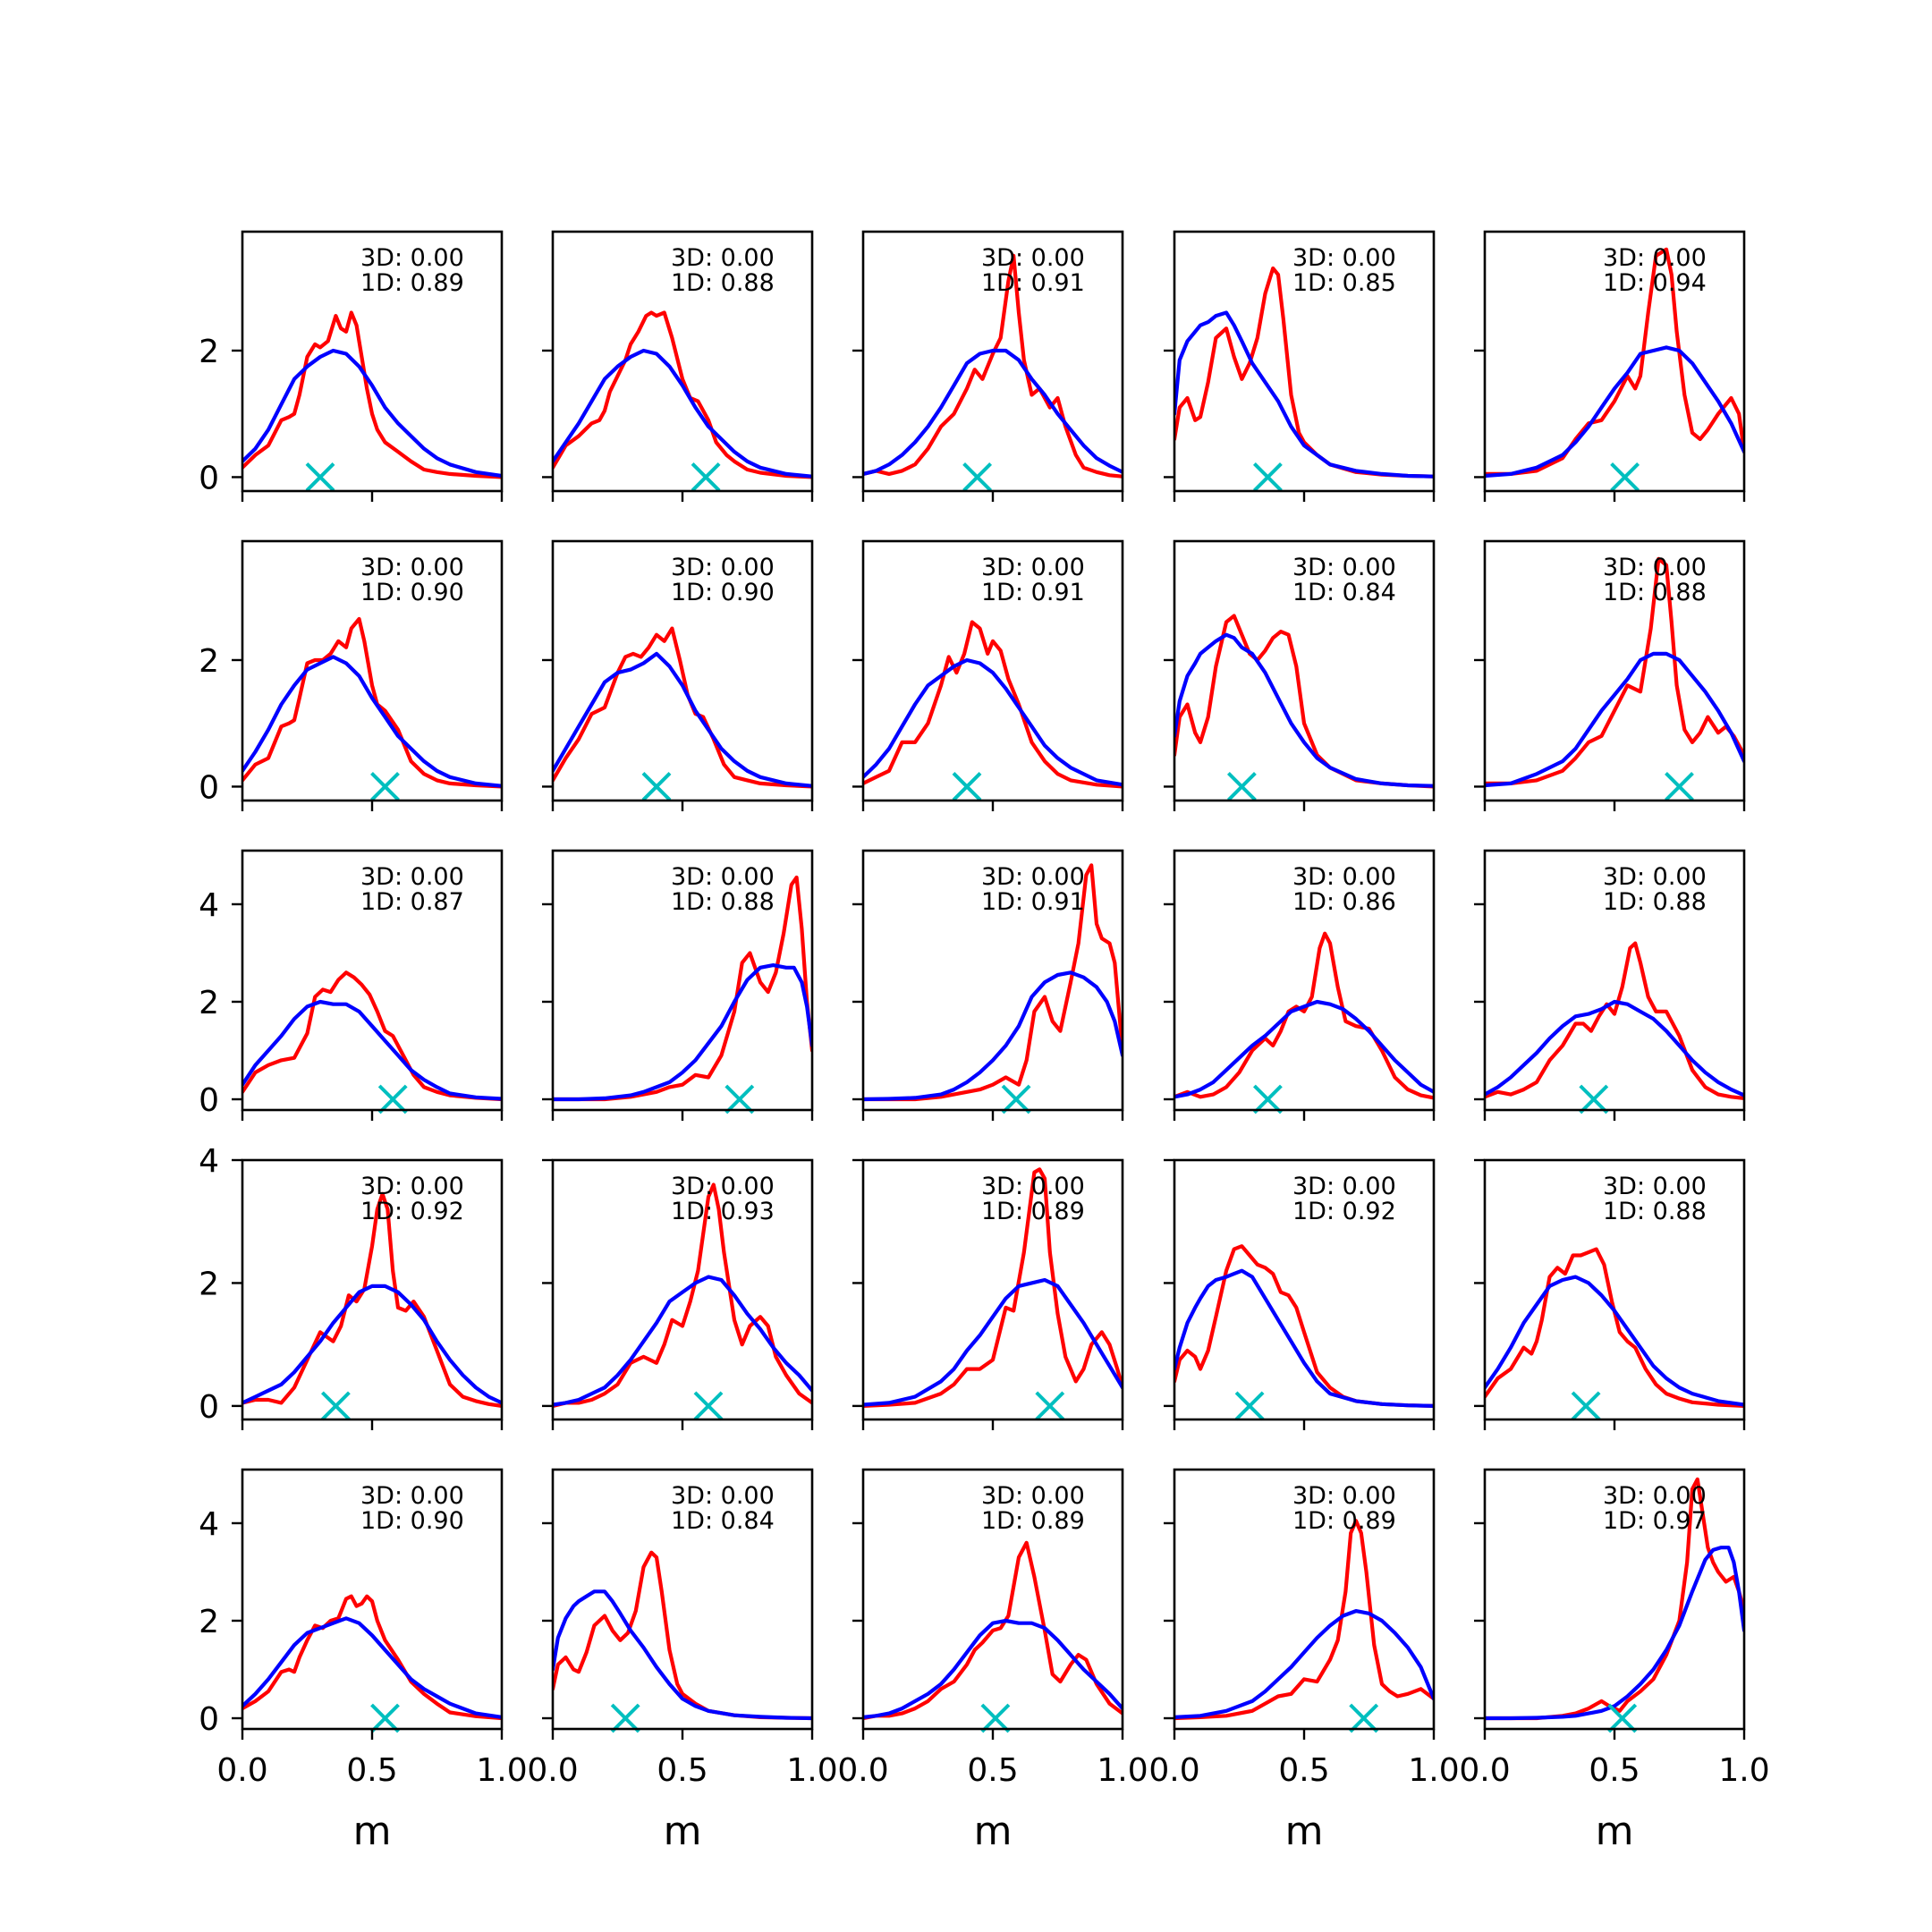 This screenshot has height=1932, width=1932. Describe the element at coordinates (1615, 1831) in the screenshot. I see `x-axis-label: m` at that location.